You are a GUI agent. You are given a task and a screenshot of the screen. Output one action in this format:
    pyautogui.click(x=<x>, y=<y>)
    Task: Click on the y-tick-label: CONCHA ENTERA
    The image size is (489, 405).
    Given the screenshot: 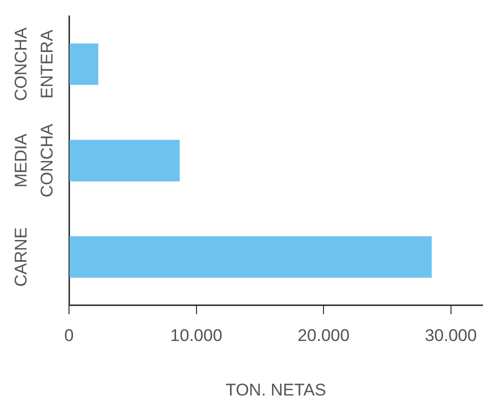 What is the action you would take?
    pyautogui.click(x=34, y=64)
    